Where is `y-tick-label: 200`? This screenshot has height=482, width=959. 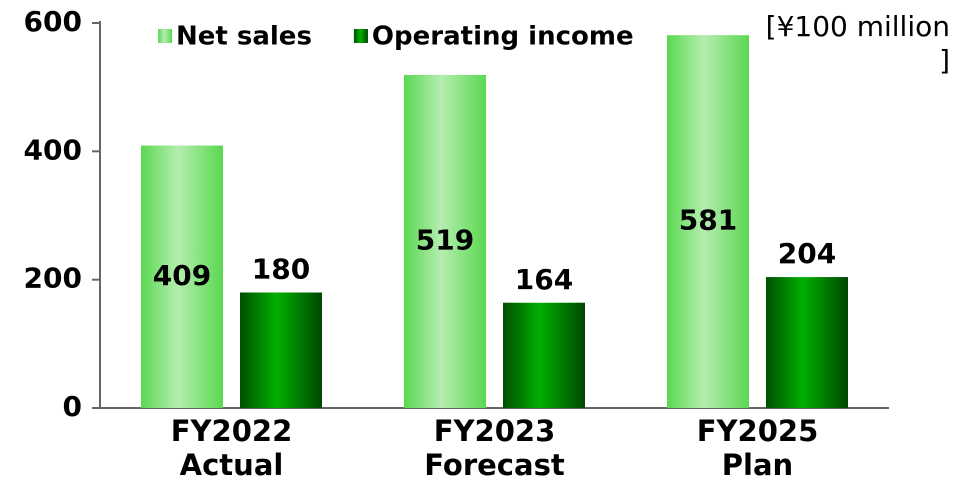
y-tick-label: 200 is located at coordinates (53, 278).